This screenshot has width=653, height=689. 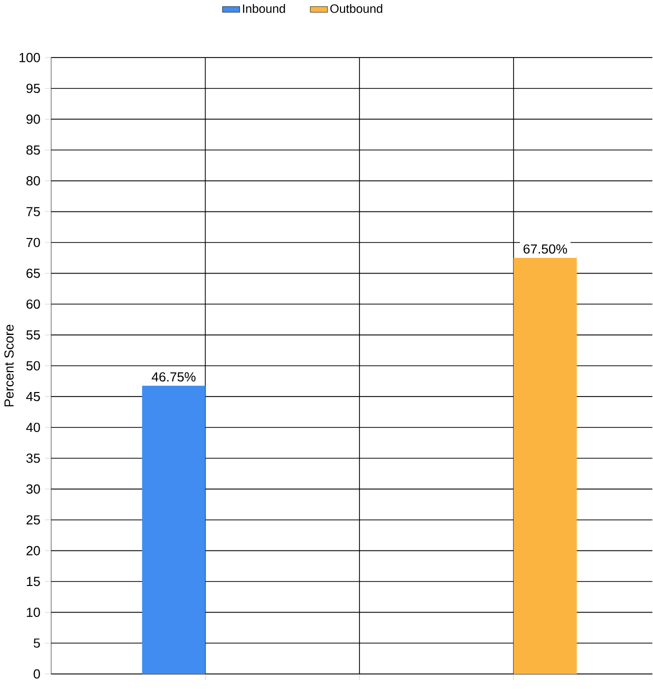 What do you see at coordinates (33, 427) in the screenshot?
I see `y-tick-label: 40` at bounding box center [33, 427].